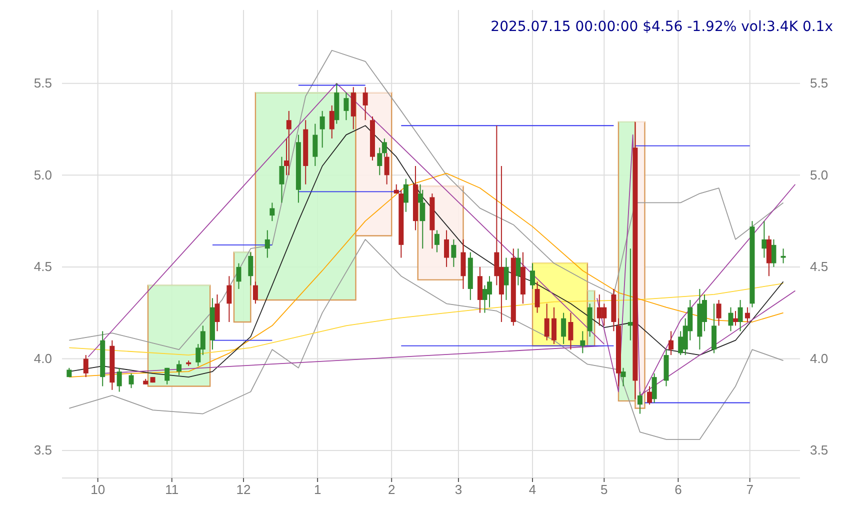 This screenshot has width=858, height=505. What do you see at coordinates (819, 450) in the screenshot?
I see `y2-tick-label: 3.5` at bounding box center [819, 450].